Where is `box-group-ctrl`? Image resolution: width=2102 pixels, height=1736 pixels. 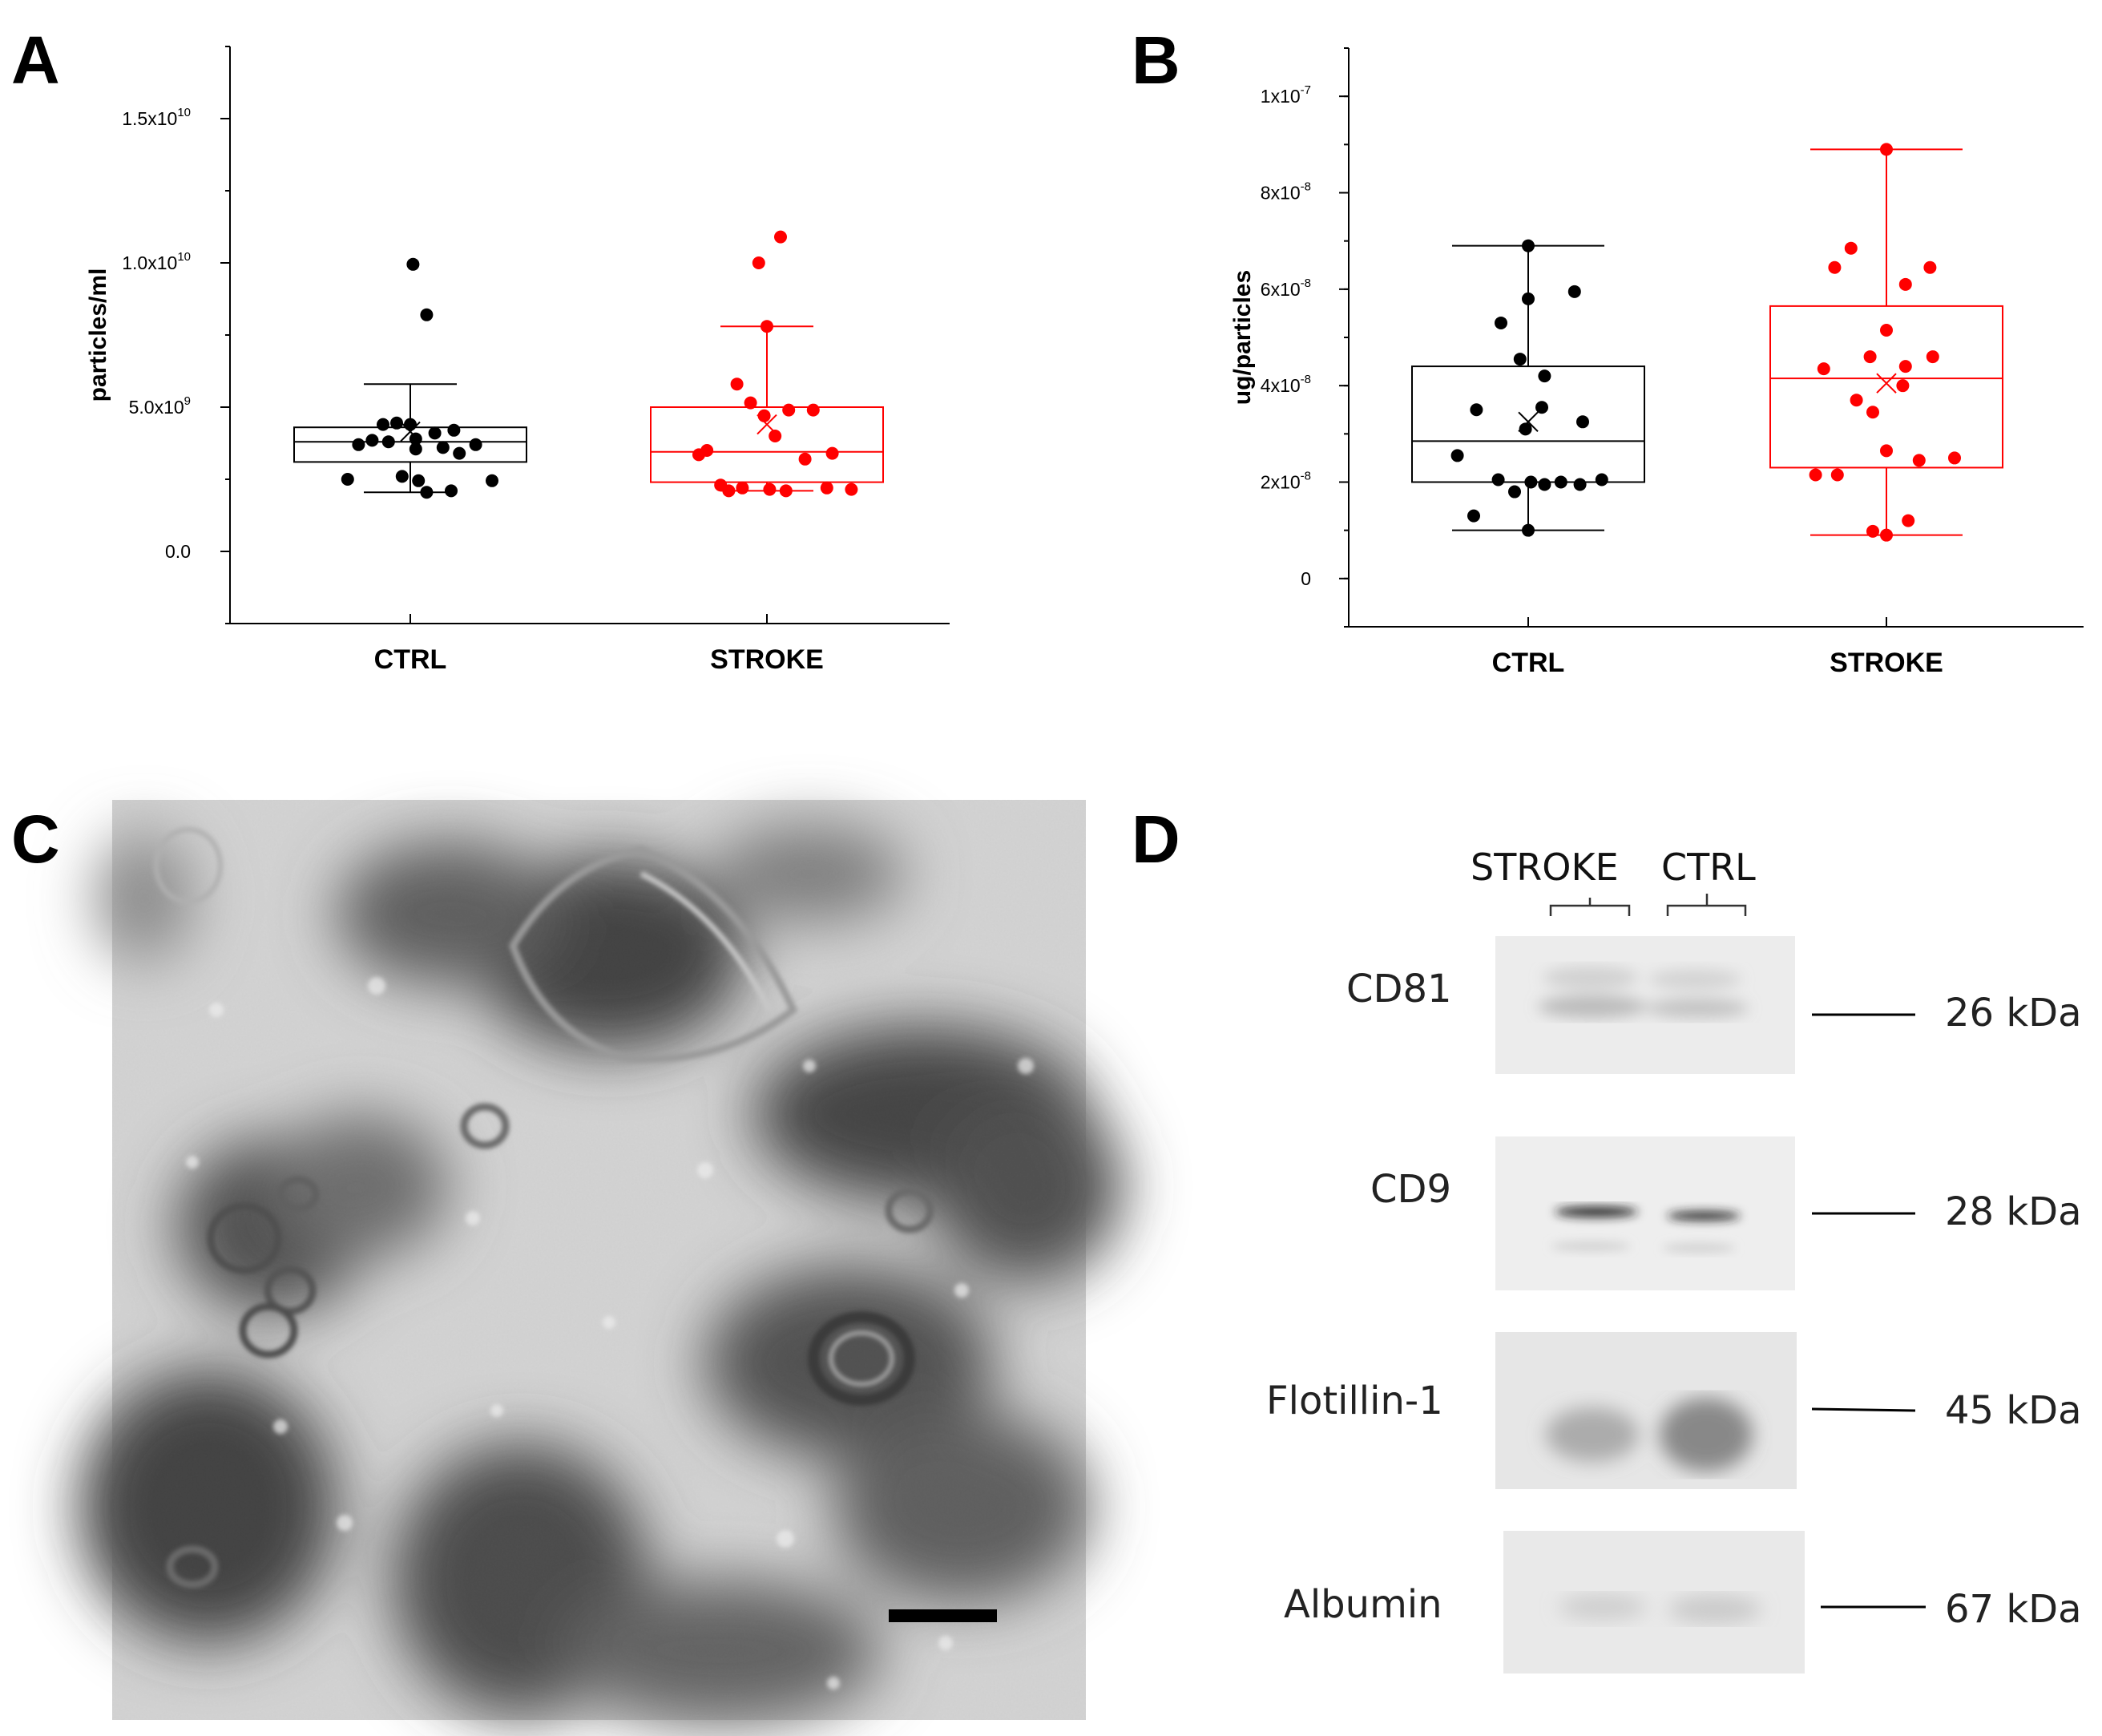
box-group-ctrl is located at coordinates (410, 378).